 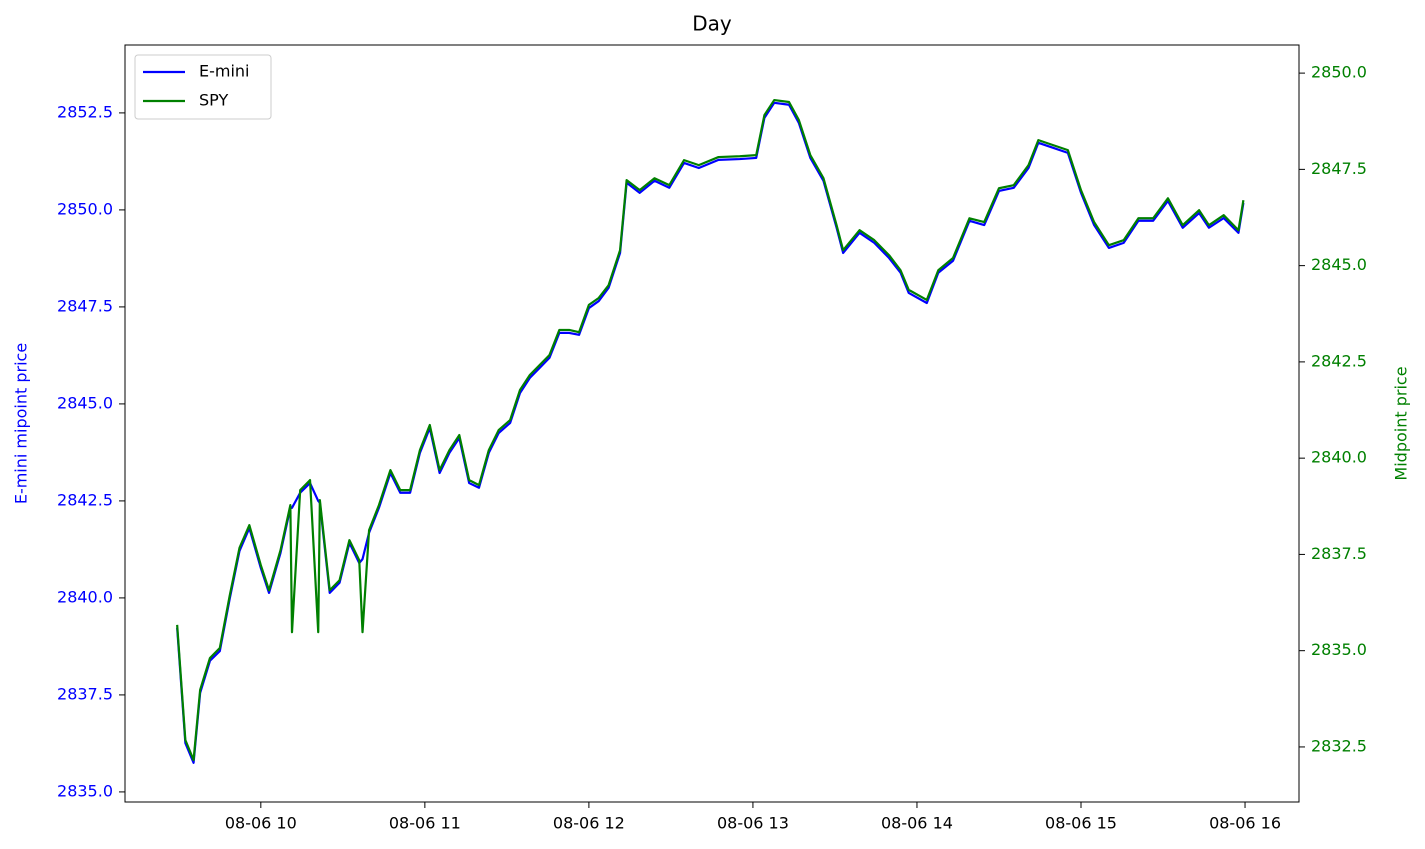 What do you see at coordinates (1339, 553) in the screenshot?
I see `y2-tick-label: 2837.5` at bounding box center [1339, 553].